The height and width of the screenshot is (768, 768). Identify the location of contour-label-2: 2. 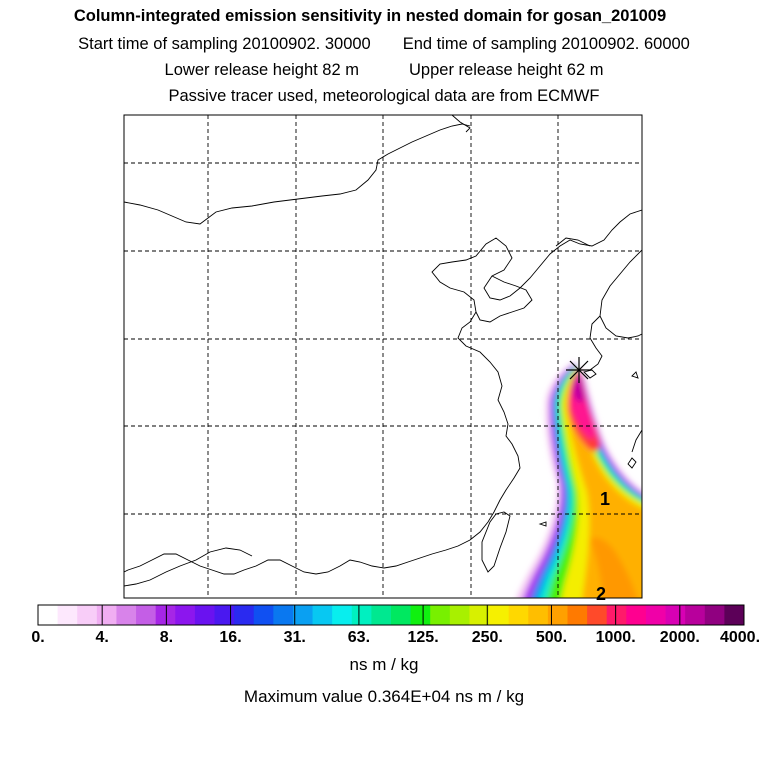
(601, 594).